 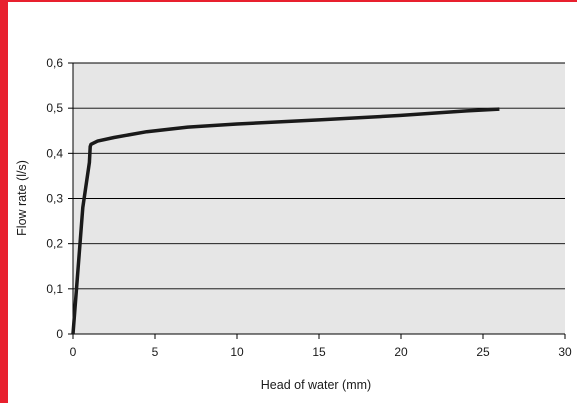 What do you see at coordinates (155, 352) in the screenshot?
I see `x-tick-label: 5` at bounding box center [155, 352].